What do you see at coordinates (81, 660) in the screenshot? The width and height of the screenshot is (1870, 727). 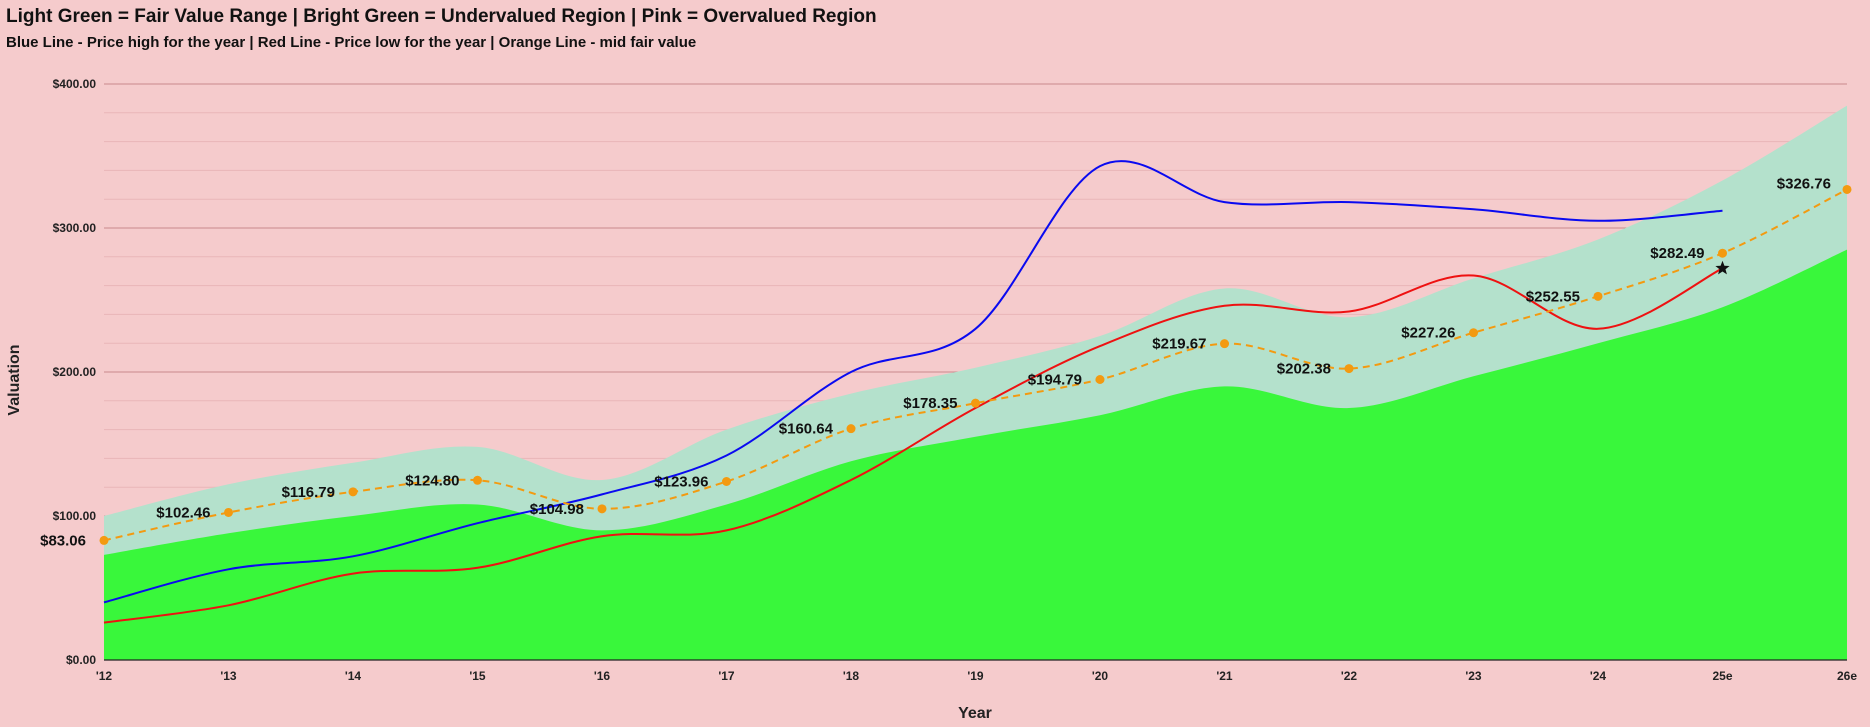 I see `y-tick-label: $0.00` at bounding box center [81, 660].